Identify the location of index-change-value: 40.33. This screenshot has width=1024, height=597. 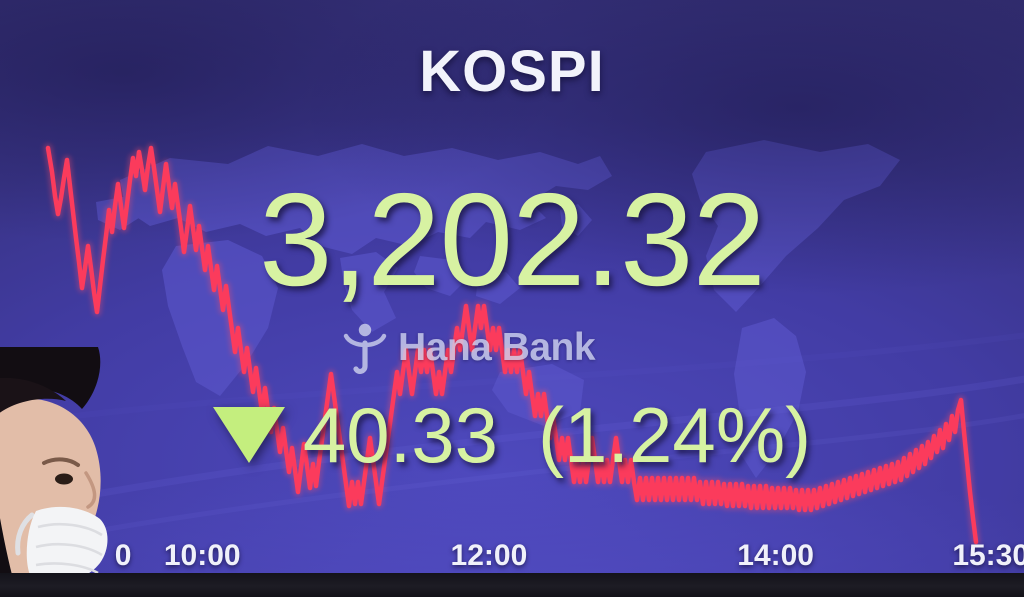
(400, 435).